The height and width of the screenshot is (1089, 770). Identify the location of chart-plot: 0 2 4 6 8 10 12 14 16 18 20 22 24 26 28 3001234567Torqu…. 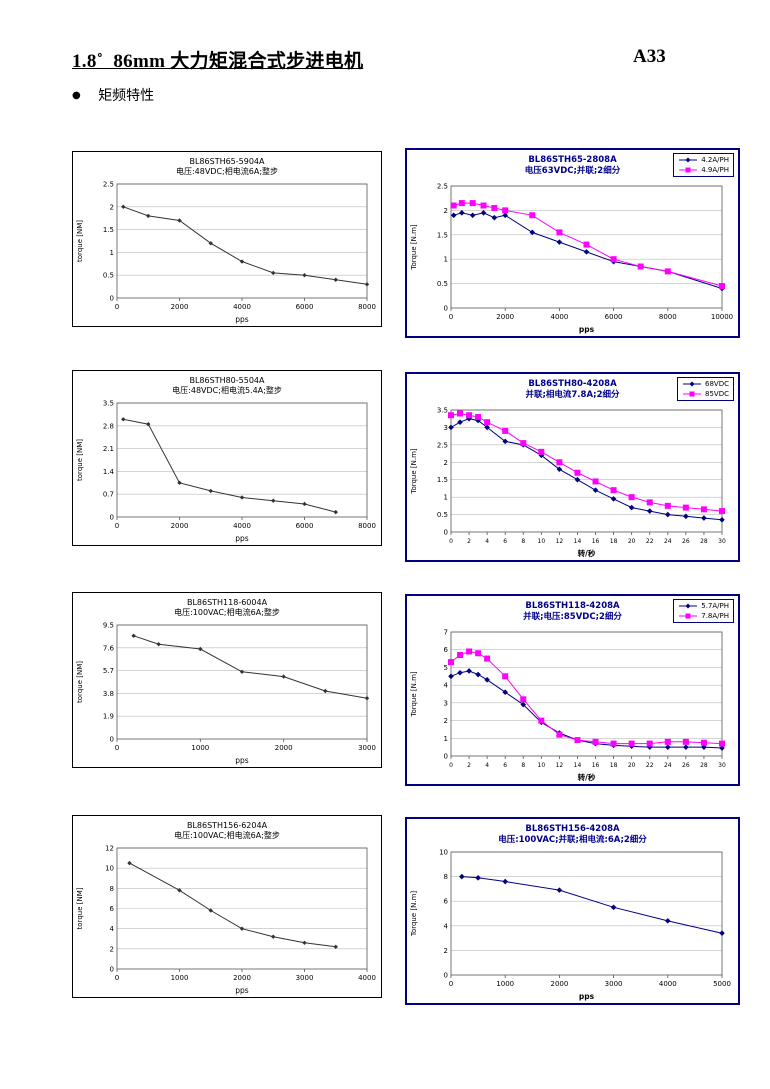
(568, 706).